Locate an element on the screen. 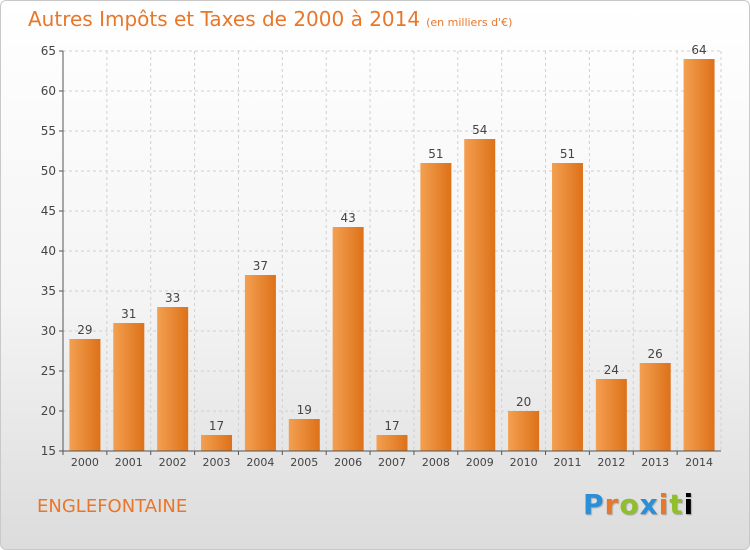 The width and height of the screenshot is (750, 550). y-tick-label: 25 is located at coordinates (48, 371).